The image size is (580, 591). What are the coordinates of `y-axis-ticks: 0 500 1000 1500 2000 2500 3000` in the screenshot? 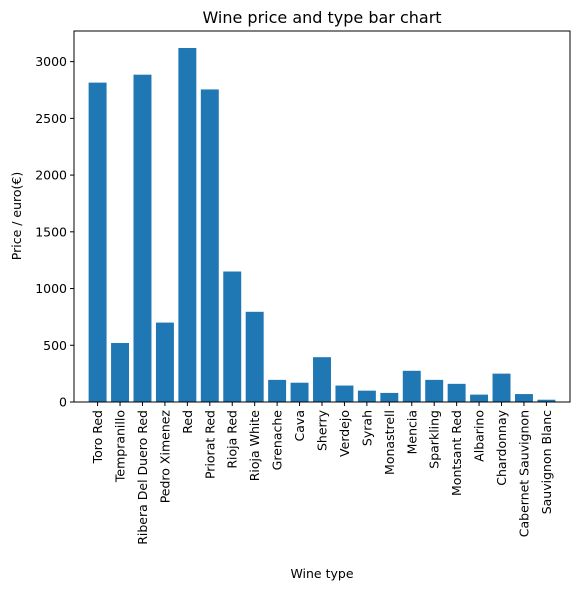 It's located at (54, 232).